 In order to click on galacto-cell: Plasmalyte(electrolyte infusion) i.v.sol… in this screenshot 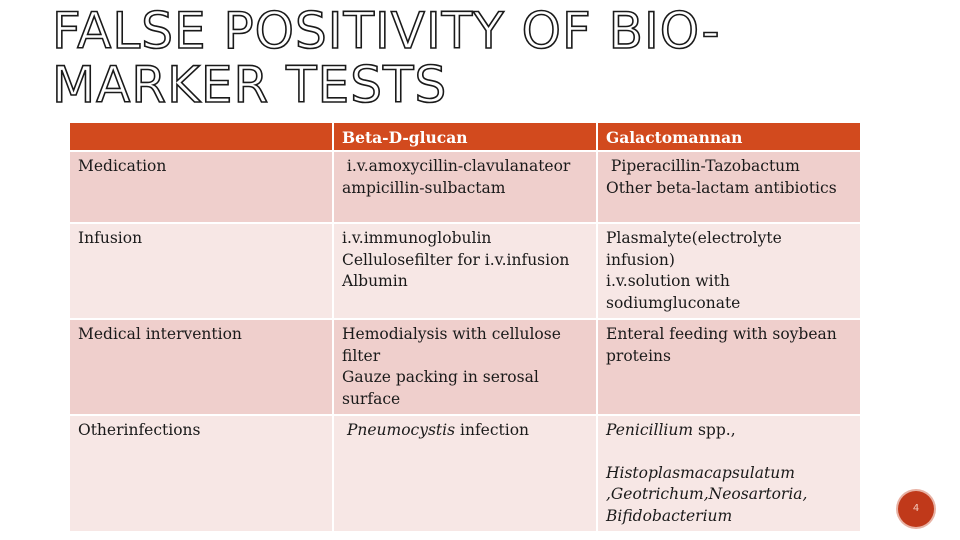, I will do `click(729, 271)`.